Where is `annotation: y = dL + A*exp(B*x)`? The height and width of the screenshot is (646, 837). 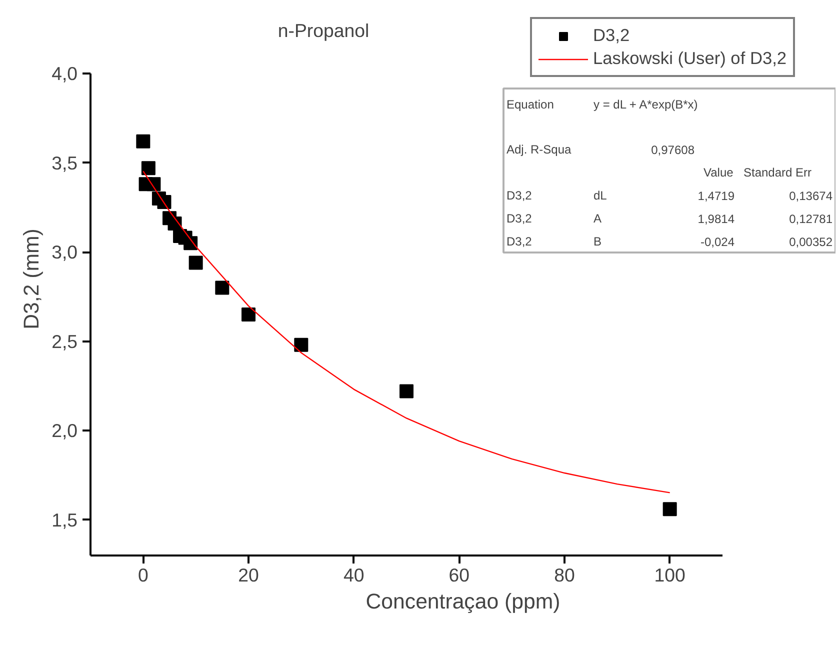 annotation: y = dL + A*exp(B*x) is located at coordinates (646, 105).